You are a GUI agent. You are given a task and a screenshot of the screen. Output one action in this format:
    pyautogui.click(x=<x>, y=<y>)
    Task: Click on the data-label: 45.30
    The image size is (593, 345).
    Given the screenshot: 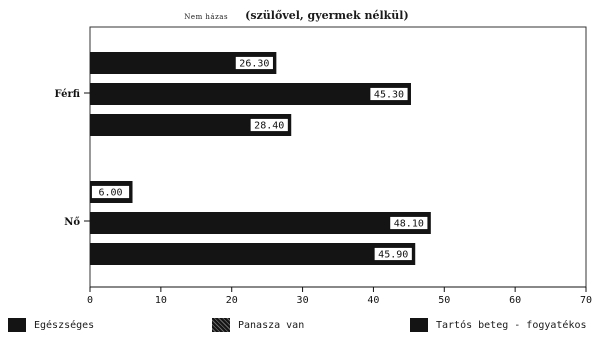 What is the action you would take?
    pyautogui.click(x=389, y=95)
    